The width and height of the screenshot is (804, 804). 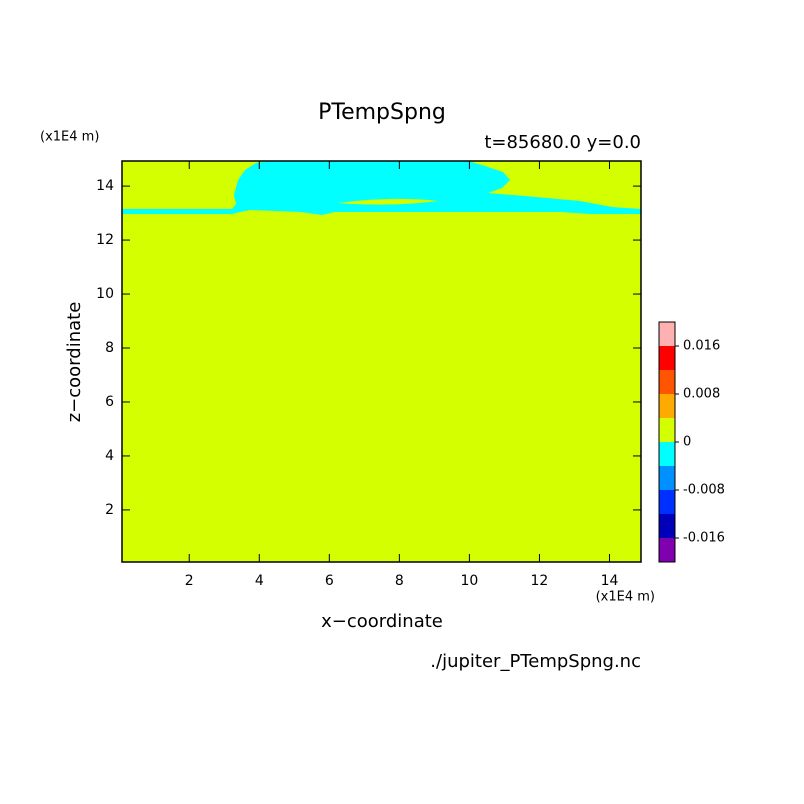 What do you see at coordinates (562, 142) in the screenshot?
I see `chart-subtitle: t=85680.0 y=0.0` at bounding box center [562, 142].